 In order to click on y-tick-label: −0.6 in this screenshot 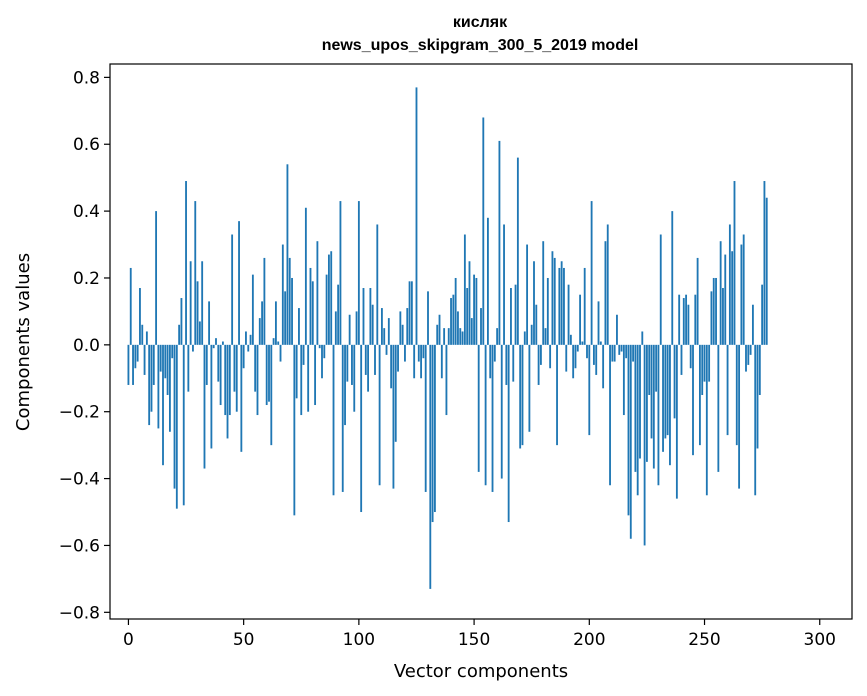, I will do `click(79, 546)`.